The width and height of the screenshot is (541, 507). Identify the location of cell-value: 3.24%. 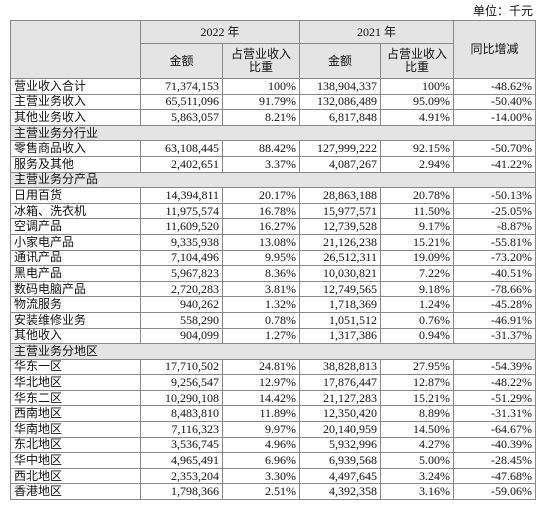
(417, 476).